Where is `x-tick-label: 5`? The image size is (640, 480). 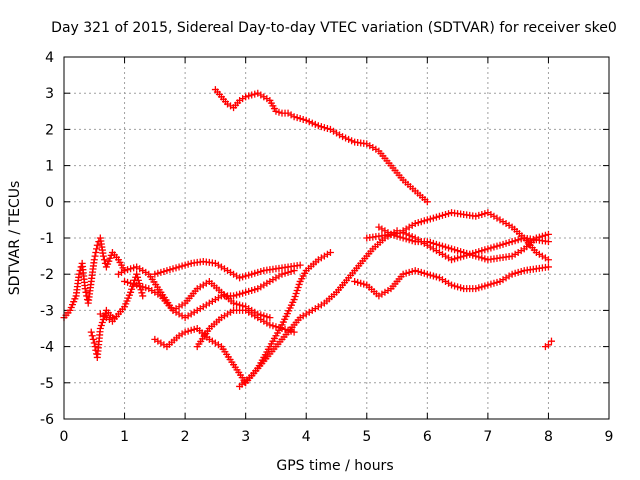
x-tick-label: 5 is located at coordinates (366, 437).